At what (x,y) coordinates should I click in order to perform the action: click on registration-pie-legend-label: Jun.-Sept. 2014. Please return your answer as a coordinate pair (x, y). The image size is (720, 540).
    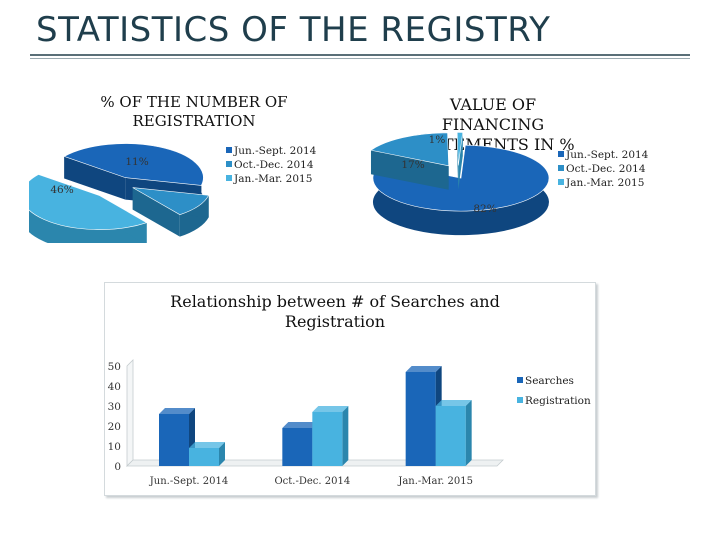
    Looking at the image, I should click on (275, 151).